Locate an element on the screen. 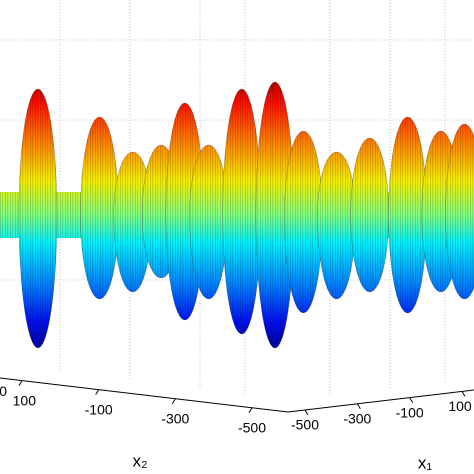  x2-tick-label: 300 is located at coordinates (3, 391).